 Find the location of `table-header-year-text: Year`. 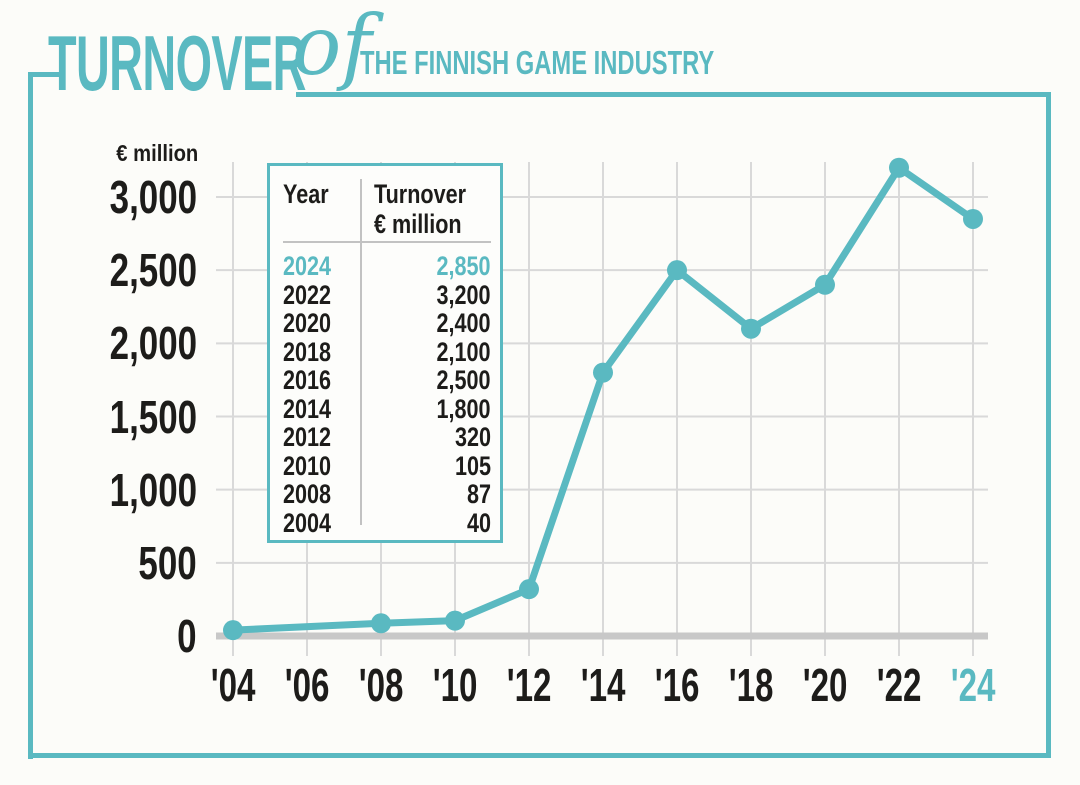

table-header-year-text: Year is located at coordinates (306, 194).